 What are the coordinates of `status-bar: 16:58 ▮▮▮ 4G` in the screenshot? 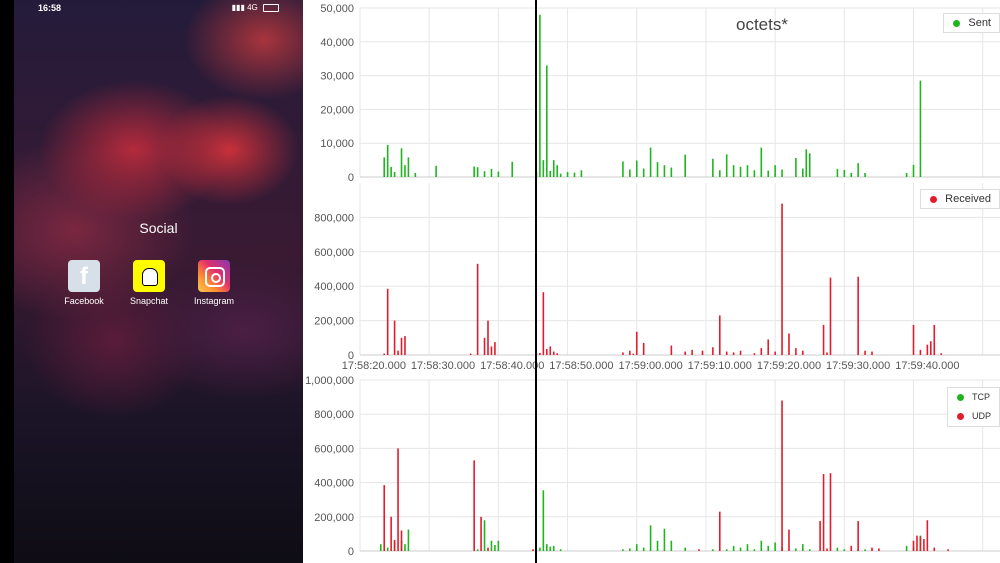 It's located at (158, 8).